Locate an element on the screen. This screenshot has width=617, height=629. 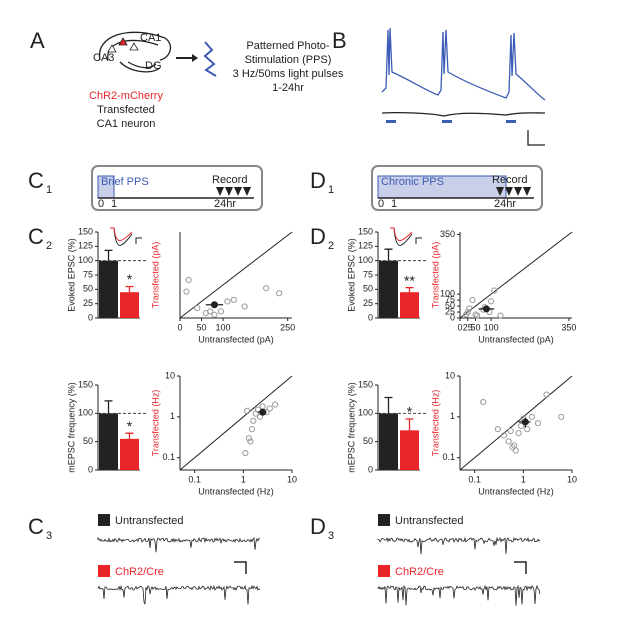
panel-letter: D is located at coordinates (318, 236).